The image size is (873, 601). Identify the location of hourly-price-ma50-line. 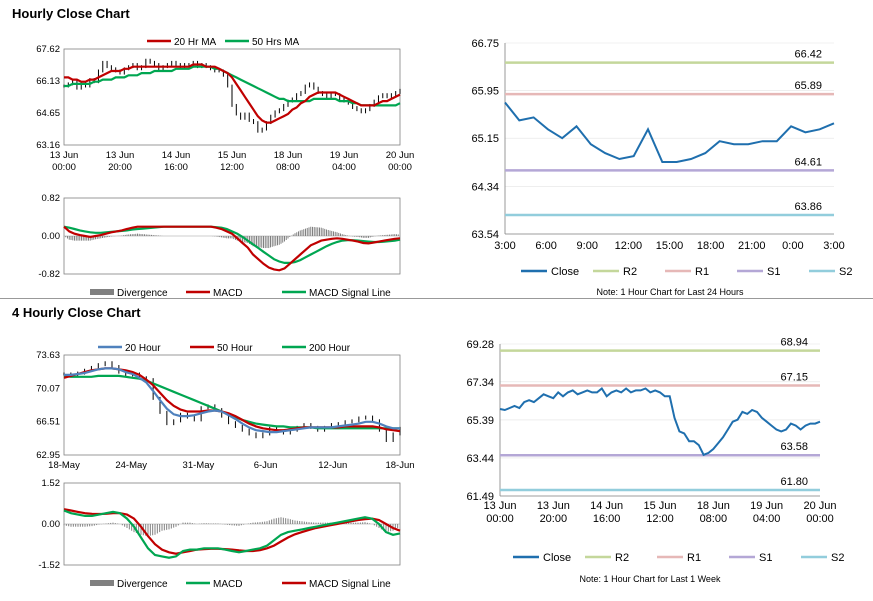
(232, 86).